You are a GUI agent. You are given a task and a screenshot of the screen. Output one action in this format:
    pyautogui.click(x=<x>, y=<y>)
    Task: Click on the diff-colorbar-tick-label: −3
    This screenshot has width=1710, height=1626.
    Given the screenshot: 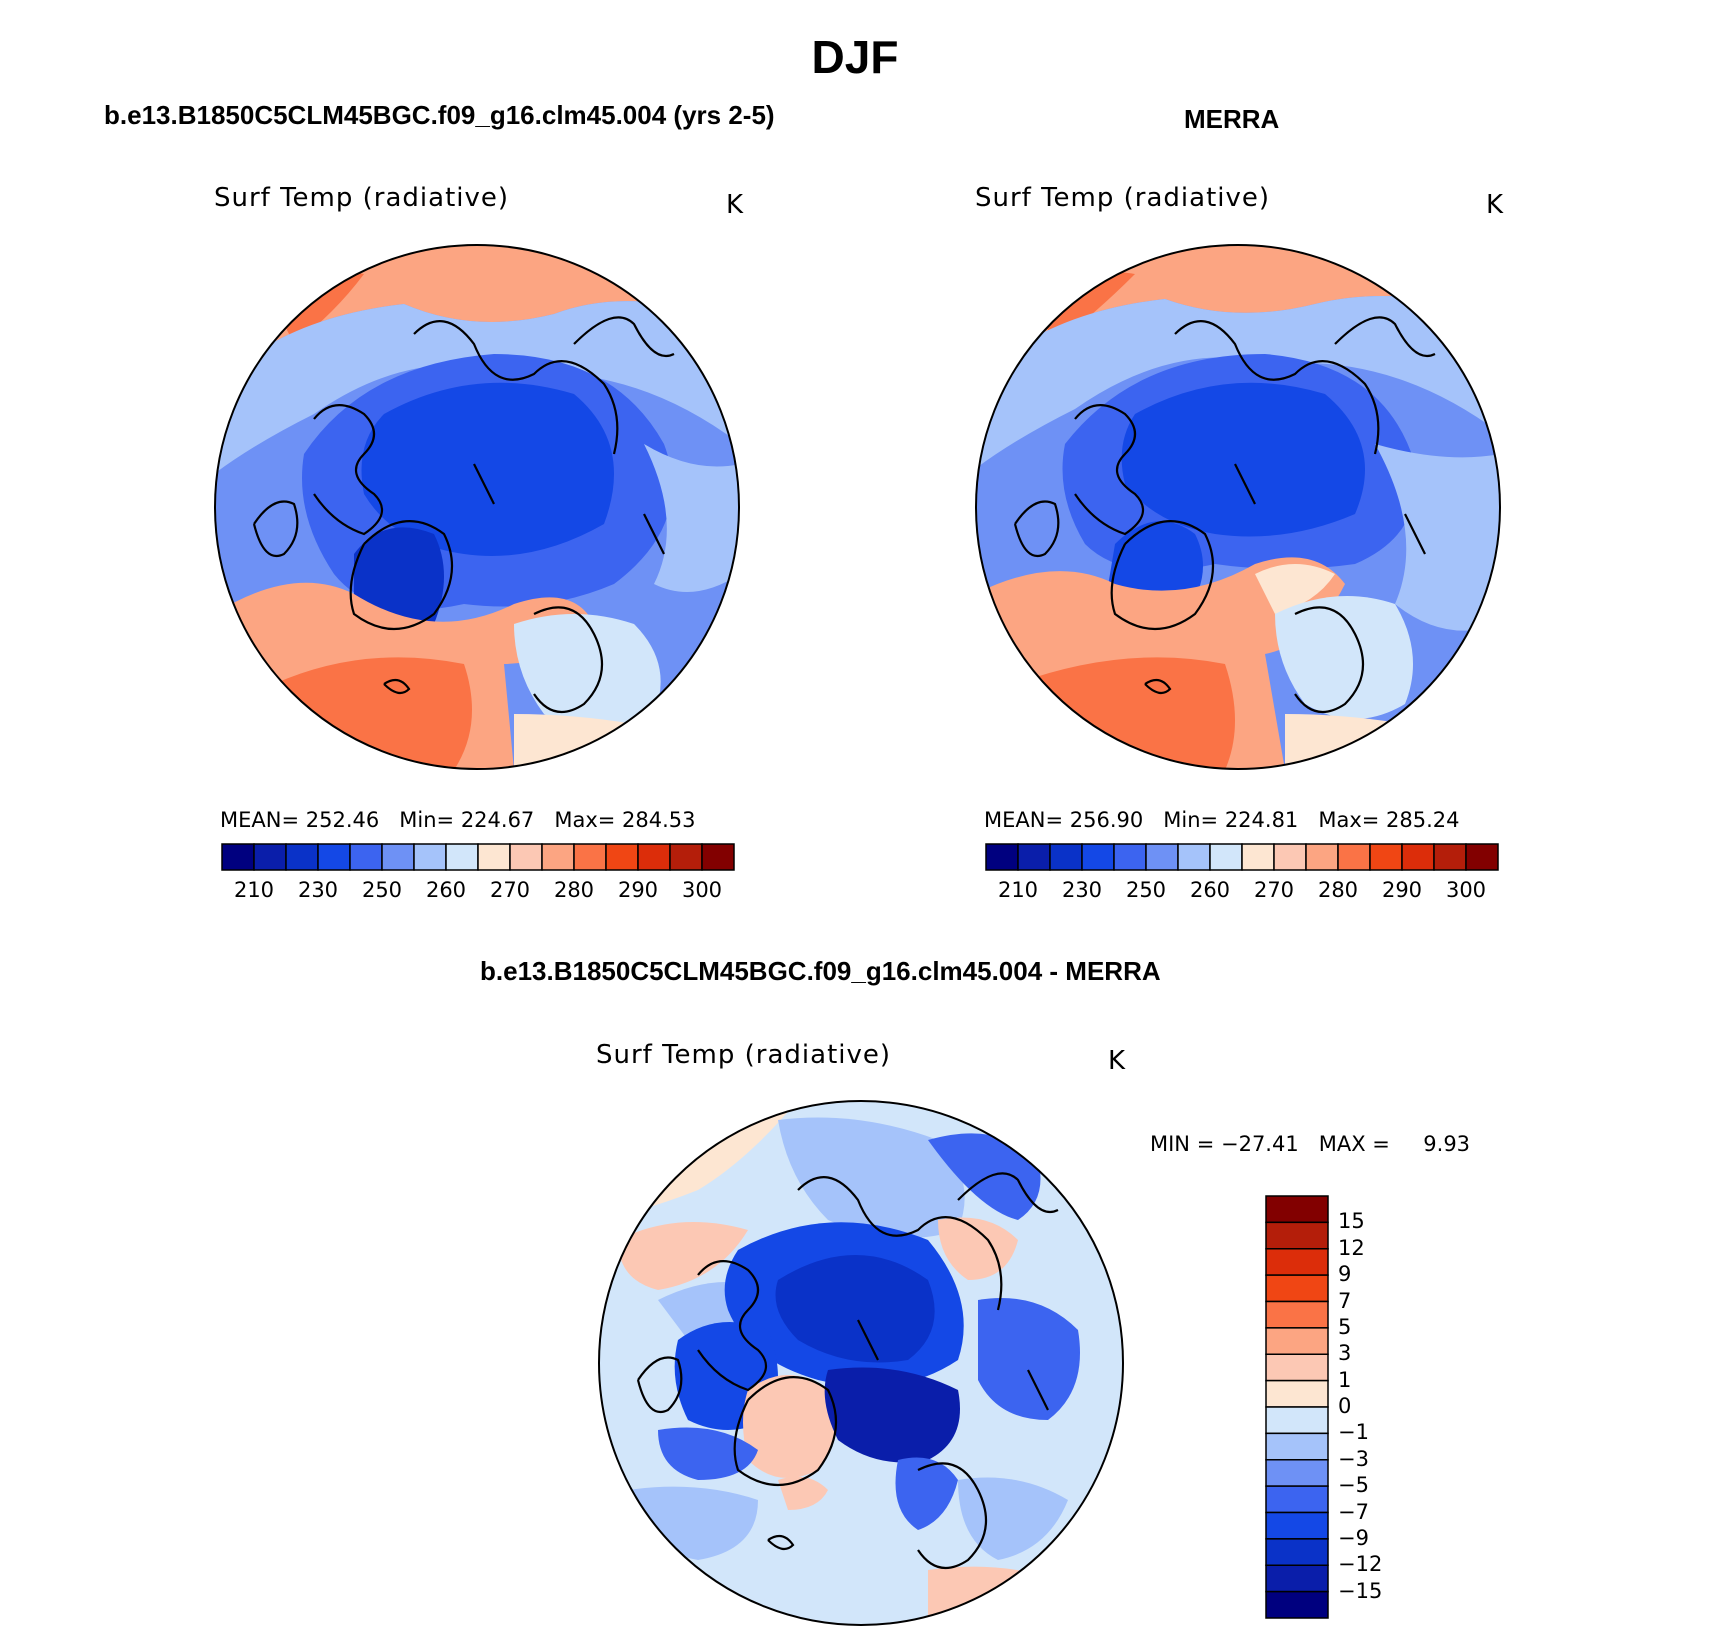 What is the action you would take?
    pyautogui.click(x=1353, y=1458)
    